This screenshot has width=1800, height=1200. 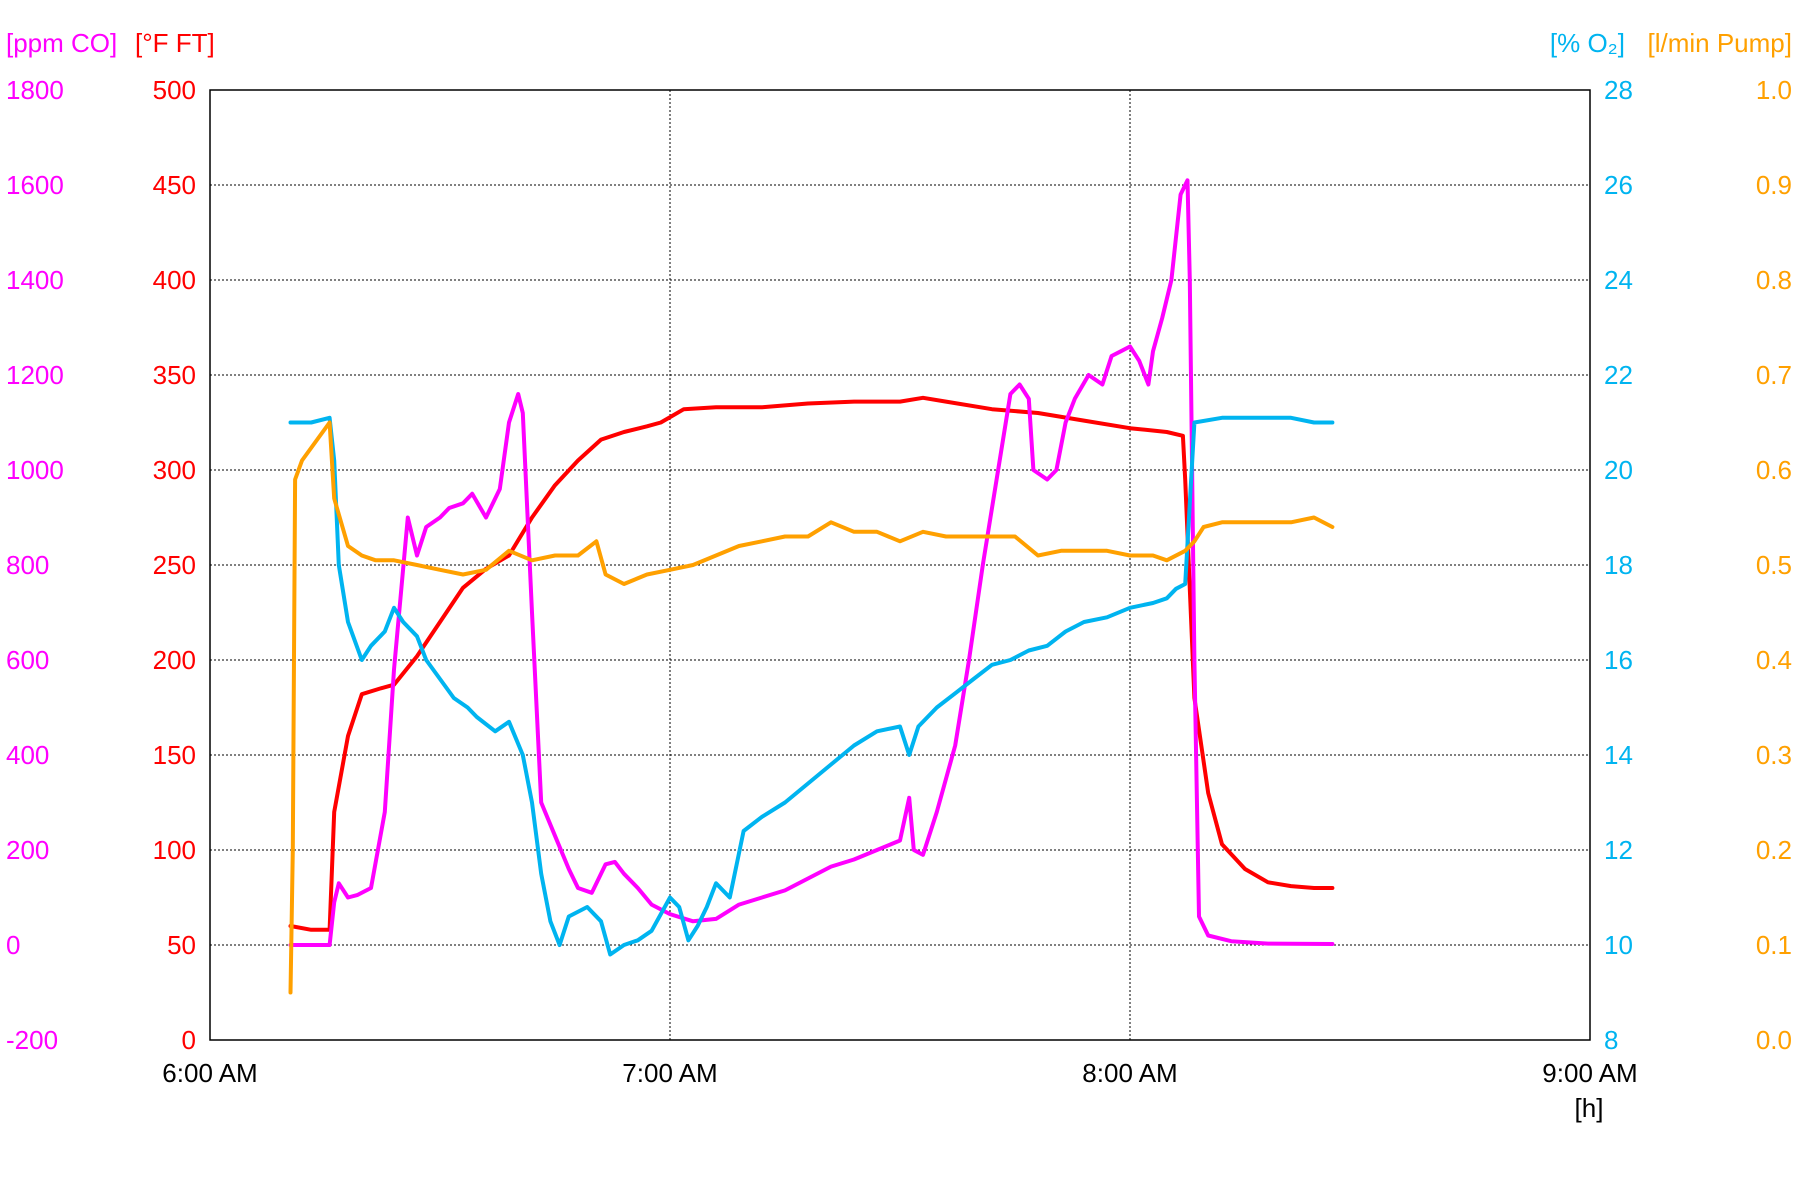 I want to click on co-tick-label: 800, so click(x=27, y=565).